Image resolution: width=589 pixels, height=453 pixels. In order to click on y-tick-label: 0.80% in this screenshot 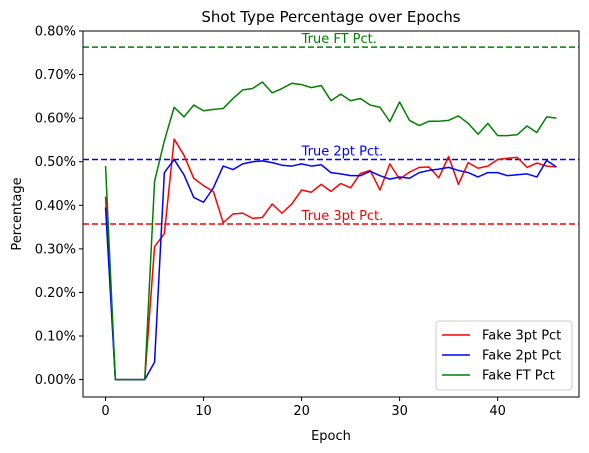, I will do `click(55, 32)`.